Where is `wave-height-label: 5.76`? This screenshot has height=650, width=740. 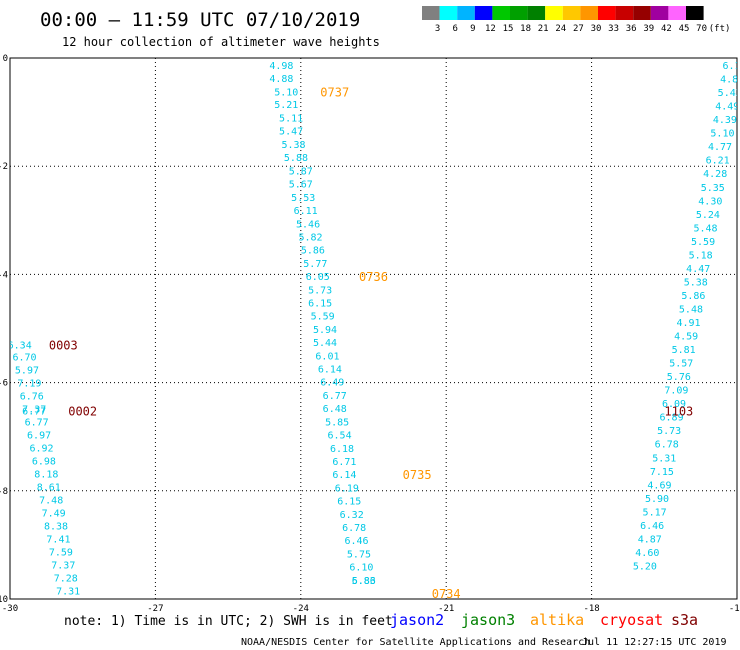 wave-height-label: 5.76 is located at coordinates (679, 377).